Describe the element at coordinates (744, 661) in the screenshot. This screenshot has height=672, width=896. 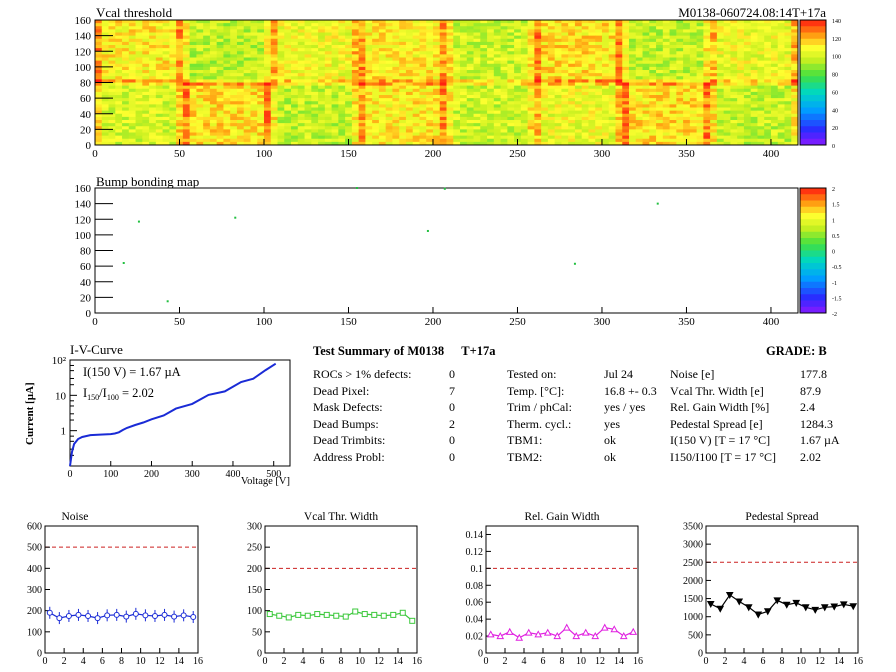
I see `x-tick-label: 4` at that location.